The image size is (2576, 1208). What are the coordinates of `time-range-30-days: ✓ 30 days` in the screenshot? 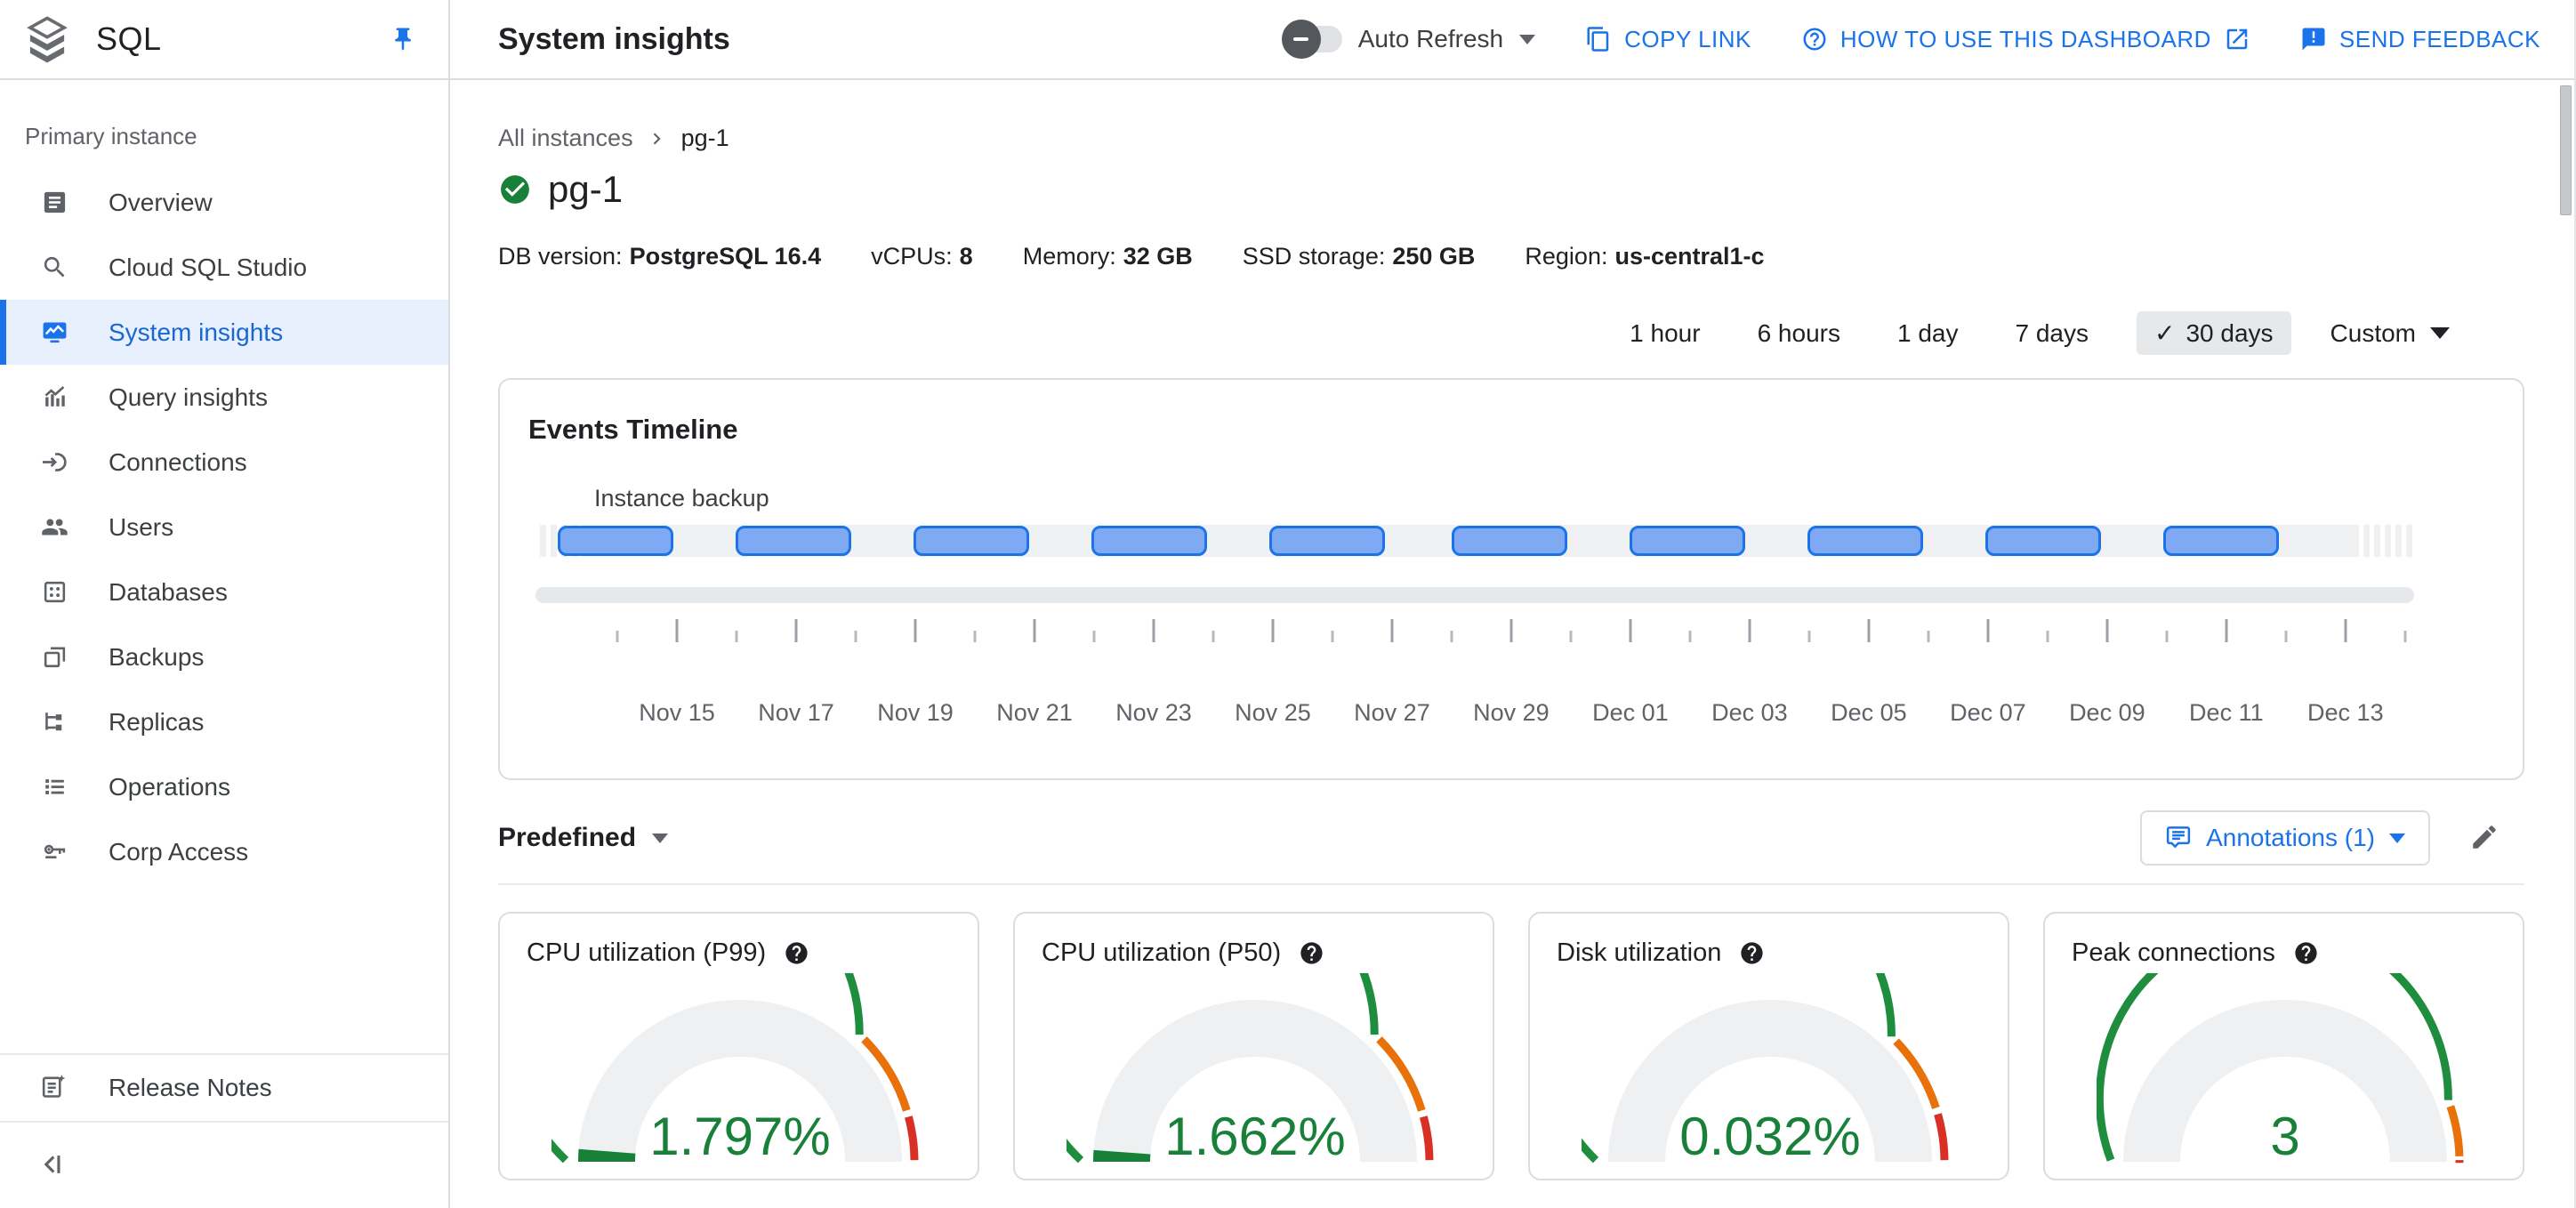 It's located at (2213, 333).